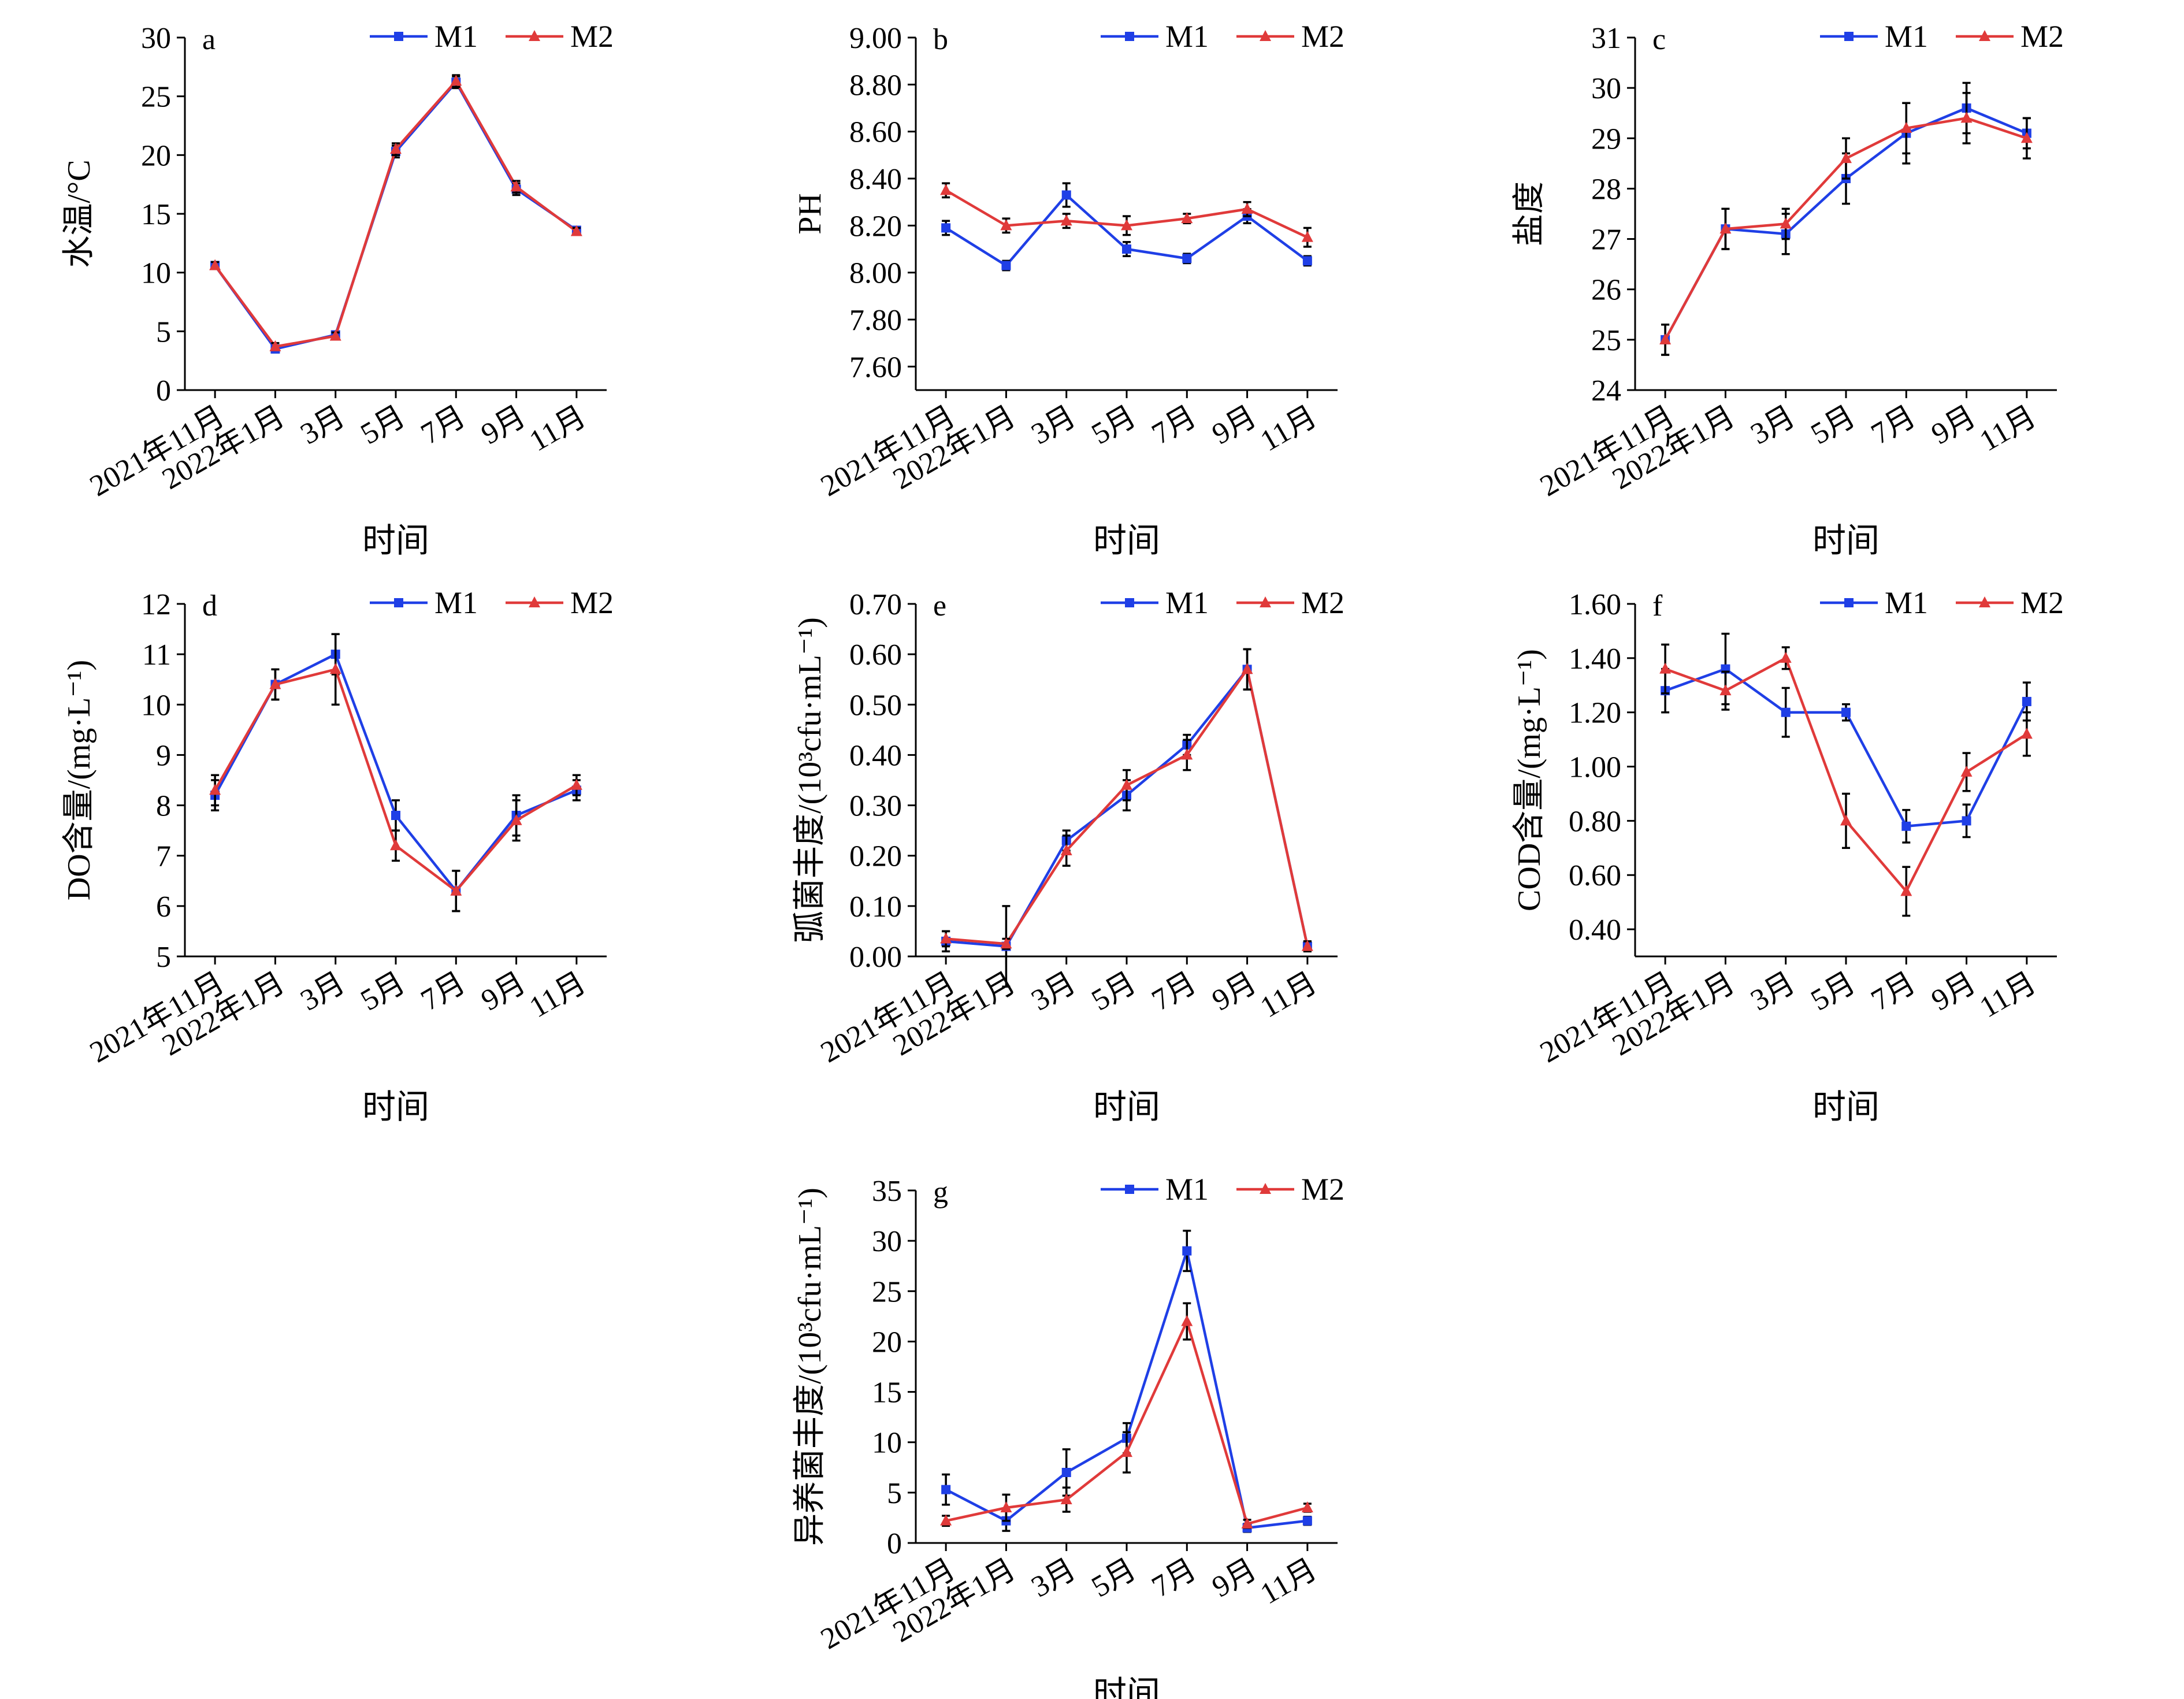  What do you see at coordinates (79, 213) in the screenshot?
I see `y-axis-title: 水温/°C` at bounding box center [79, 213].